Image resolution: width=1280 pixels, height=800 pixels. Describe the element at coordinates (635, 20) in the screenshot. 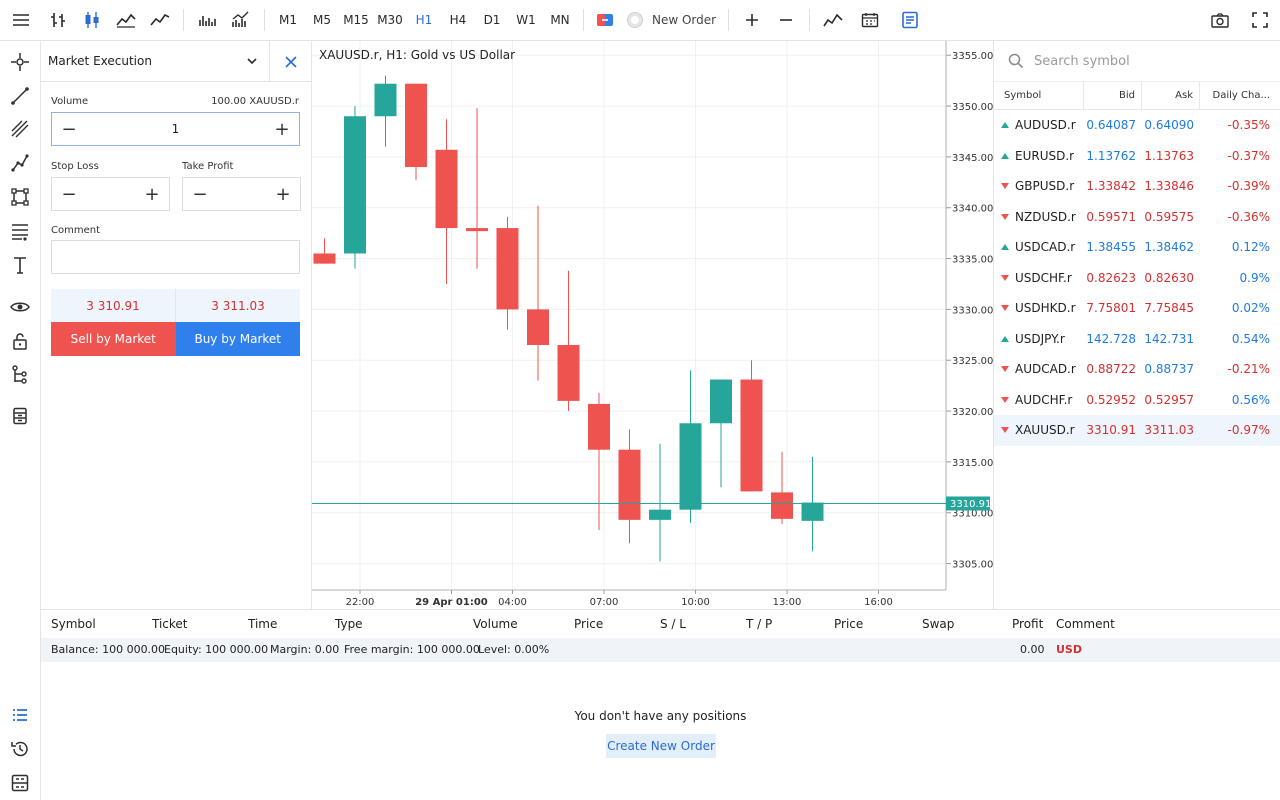

I see `new-order-icon` at that location.